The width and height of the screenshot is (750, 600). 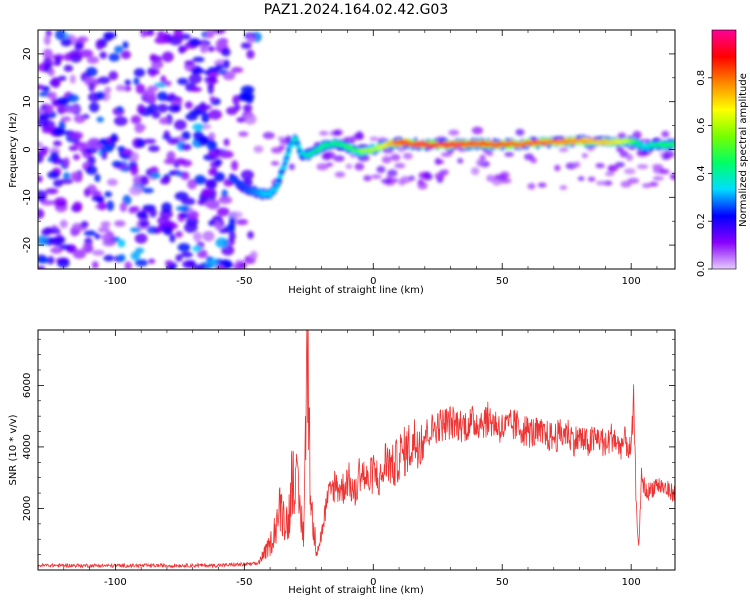 What do you see at coordinates (701, 269) in the screenshot?
I see `colorbar-tick-label: 0.0` at bounding box center [701, 269].